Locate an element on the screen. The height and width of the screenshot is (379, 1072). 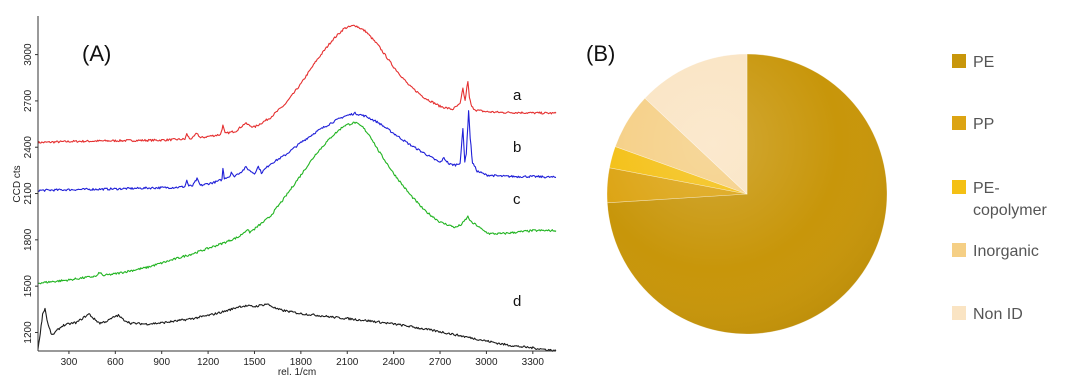
legend-label-pe-copolymer: PE- is located at coordinates (986, 188).